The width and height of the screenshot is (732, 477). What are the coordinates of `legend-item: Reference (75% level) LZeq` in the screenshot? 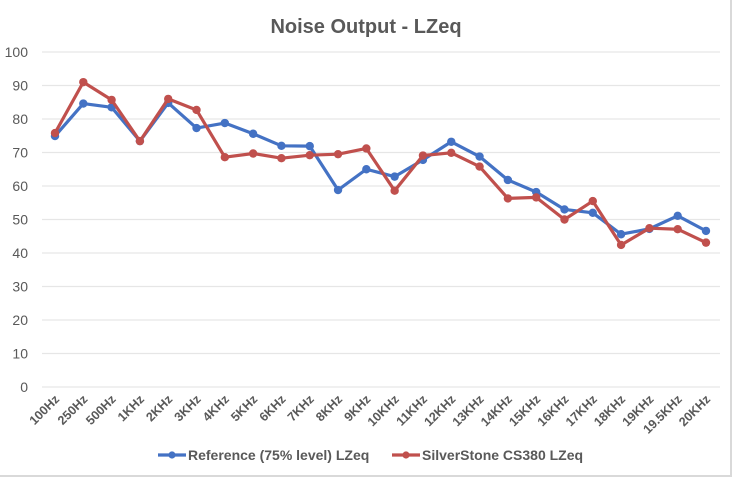 It's located at (263, 455).